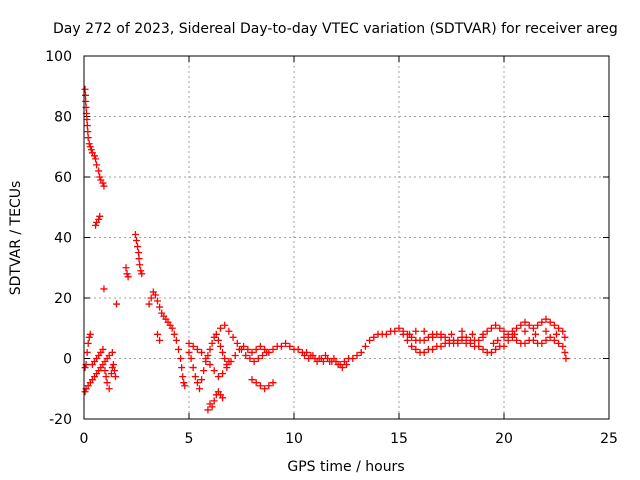  I want to click on x-tick-label: 10, so click(294, 439).